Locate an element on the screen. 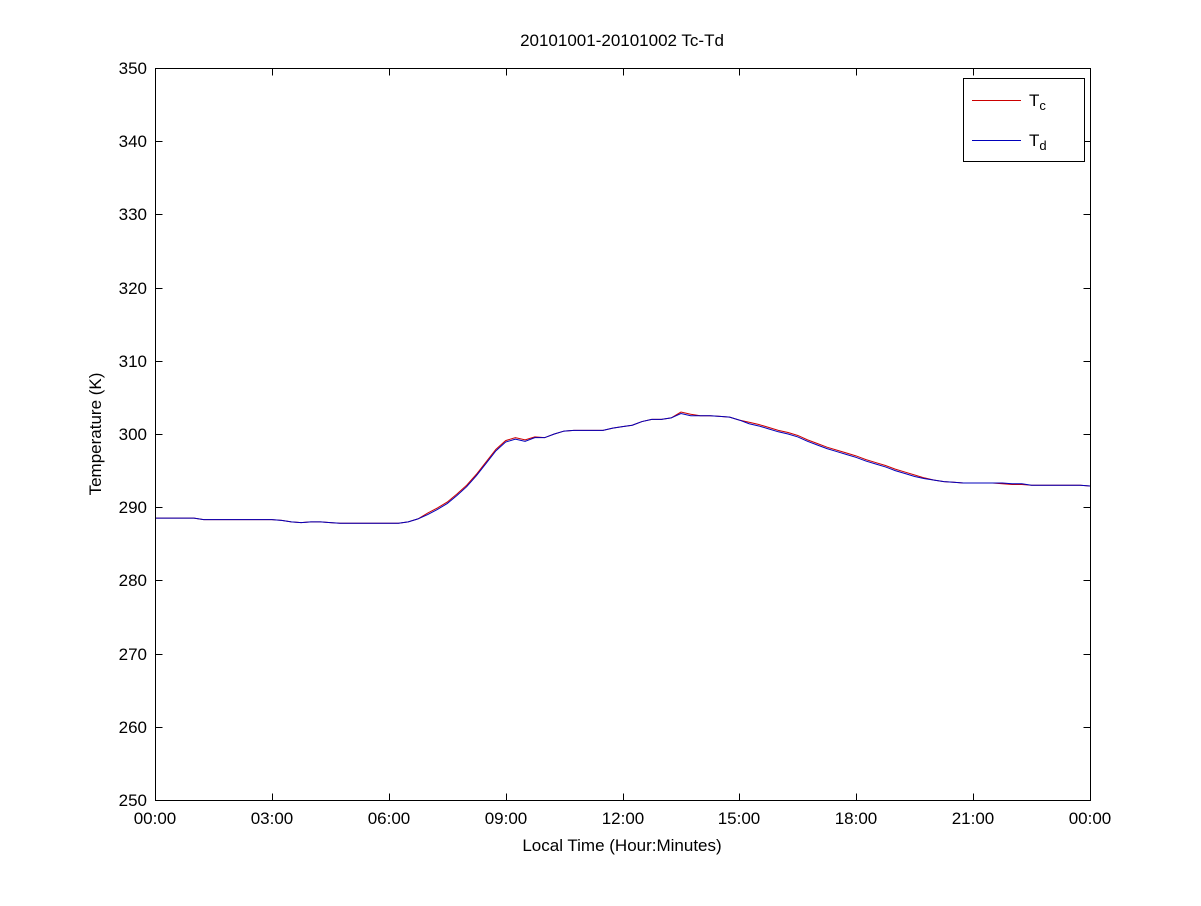 The height and width of the screenshot is (906, 1201). y-tick-label: 290 is located at coordinates (133, 507).